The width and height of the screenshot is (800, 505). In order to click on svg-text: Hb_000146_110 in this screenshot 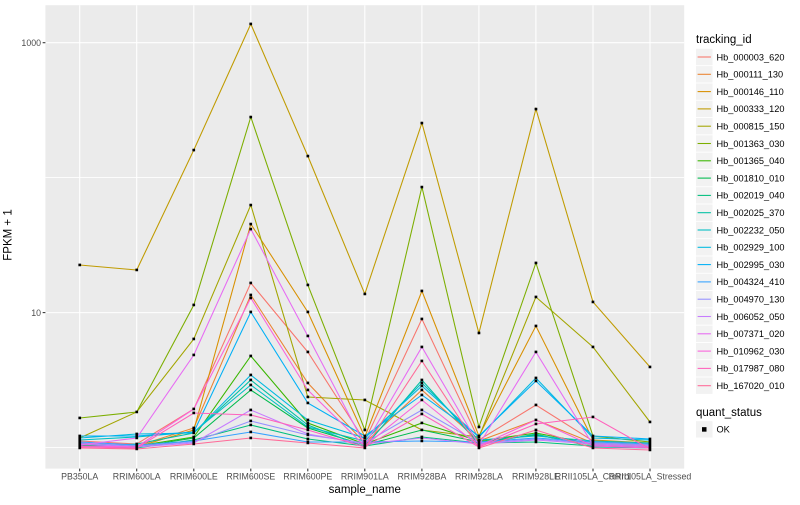, I will do `click(750, 92)`.